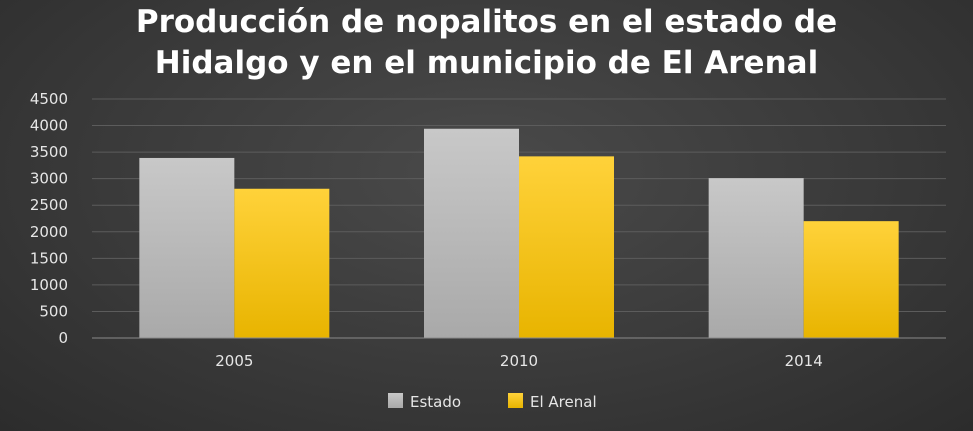 This screenshot has height=431, width=973. What do you see at coordinates (566, 247) in the screenshot?
I see `bar-el-arenal-2010` at bounding box center [566, 247].